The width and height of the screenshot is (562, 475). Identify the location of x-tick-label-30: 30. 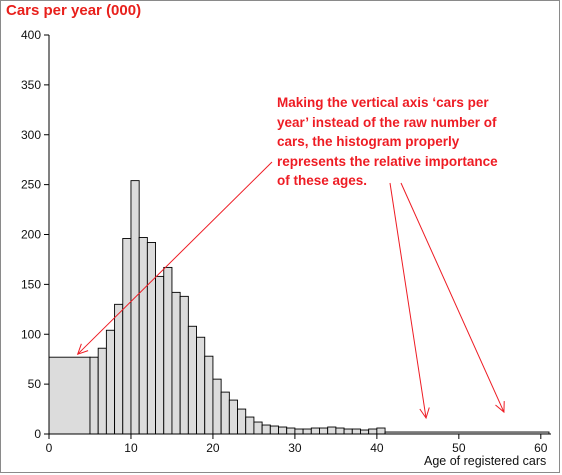
(295, 448).